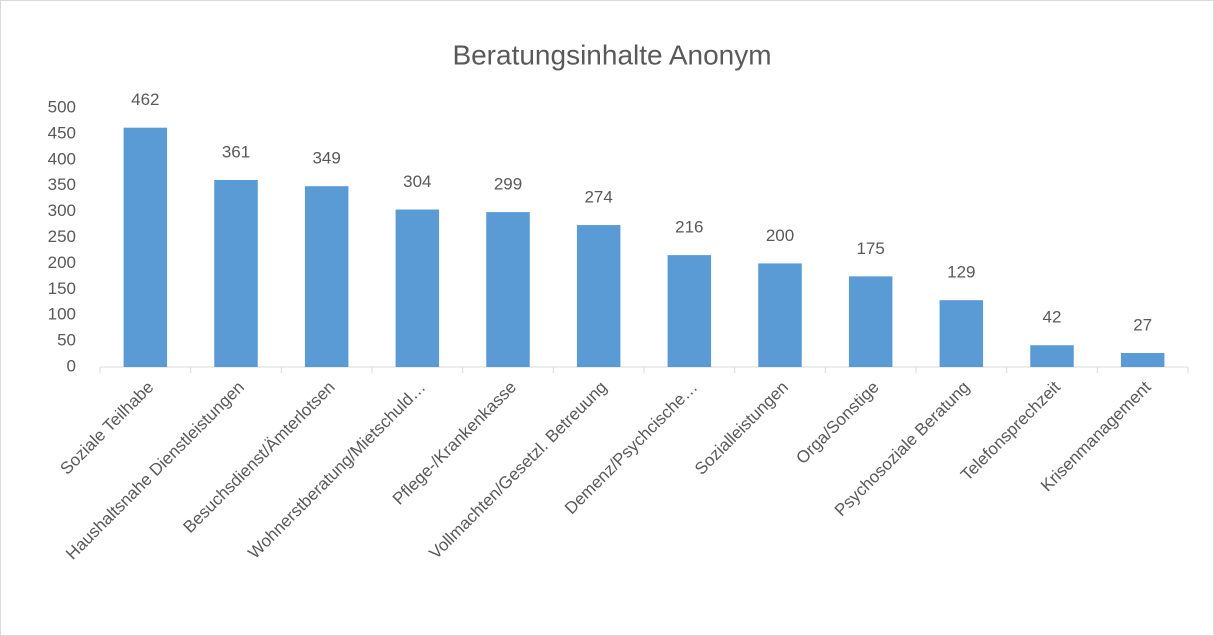 This screenshot has width=1214, height=636. Describe the element at coordinates (611, 54) in the screenshot. I see `chart-title: Beratungsinhalte Anonym` at that location.